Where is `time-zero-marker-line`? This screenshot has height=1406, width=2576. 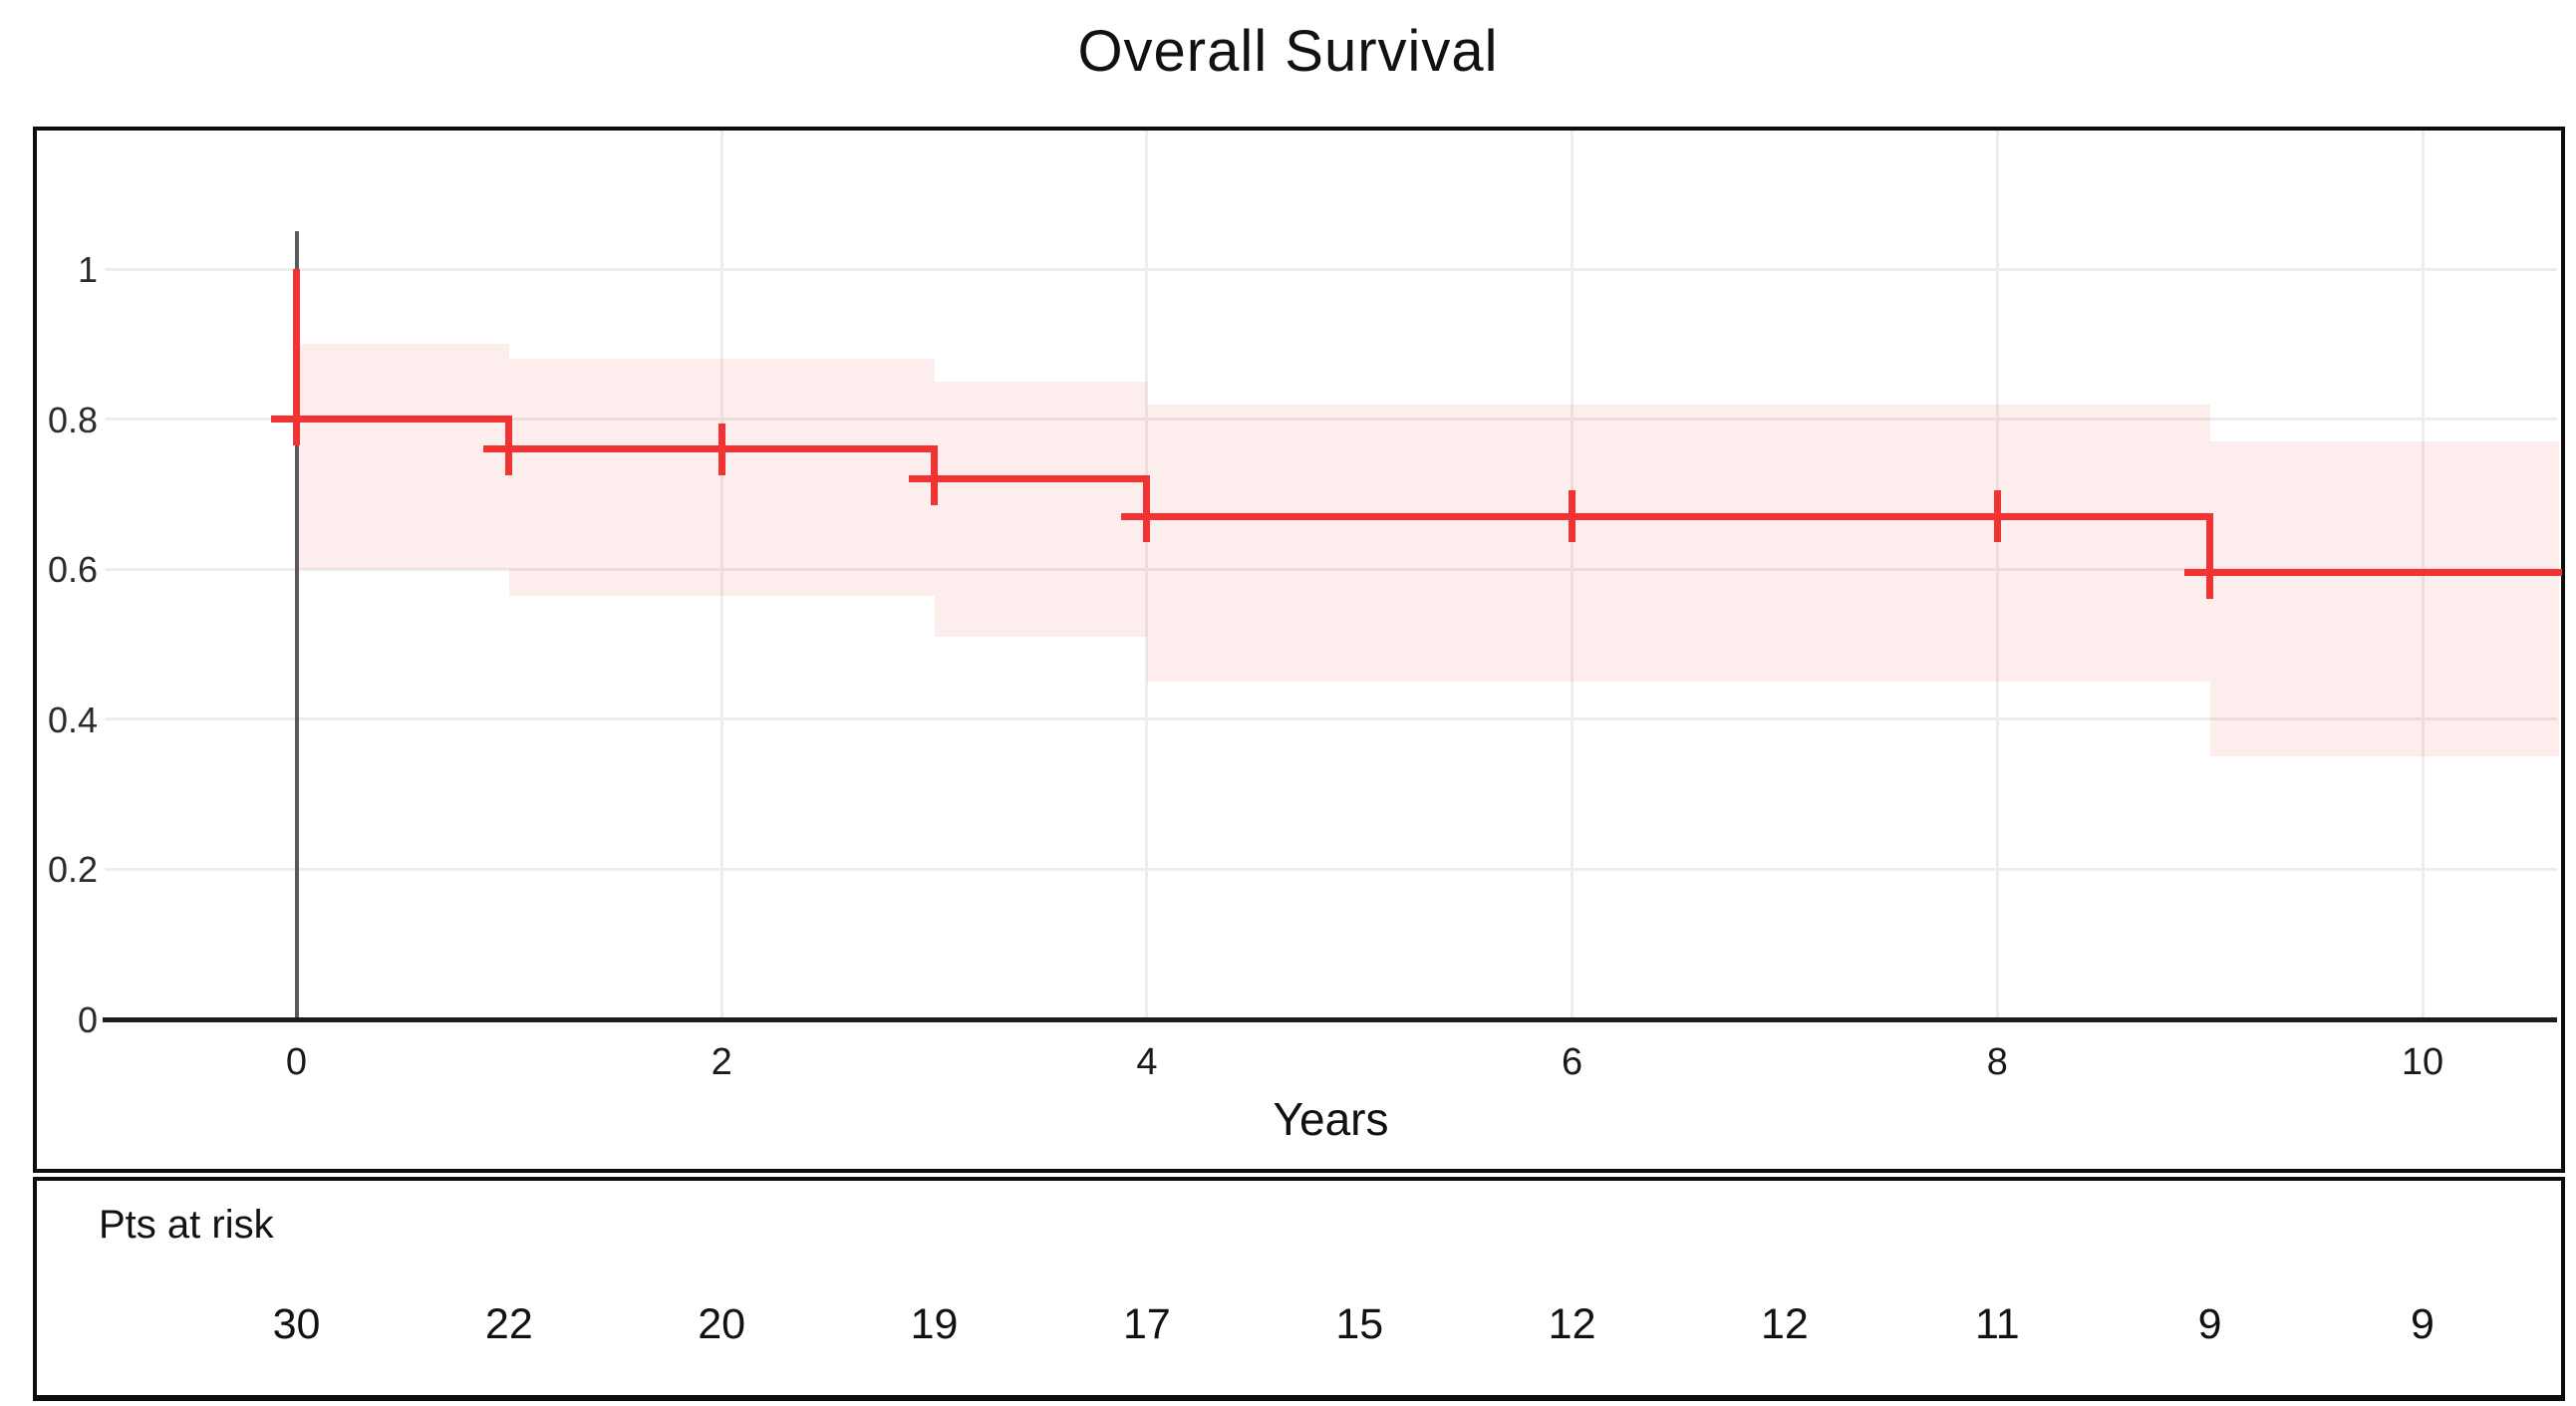 time-zero-marker-line is located at coordinates (296, 625).